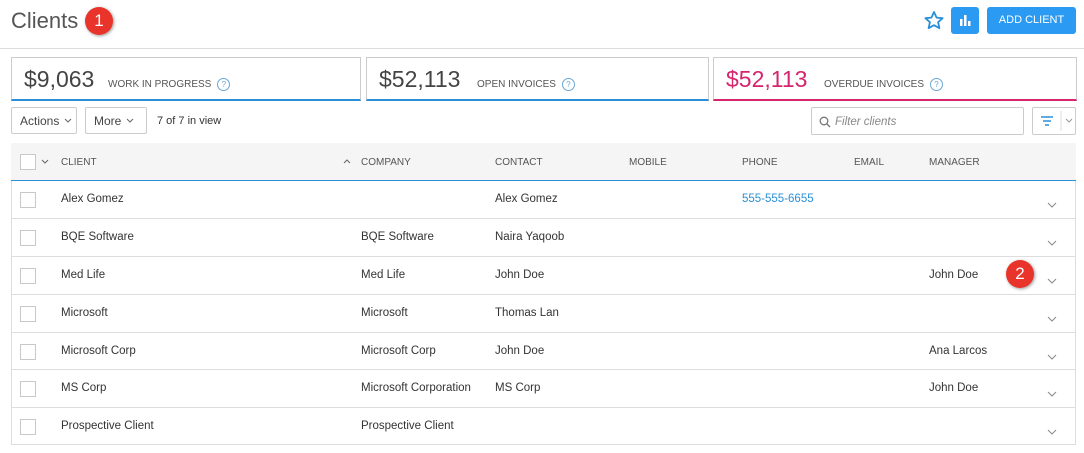  Describe the element at coordinates (40, 121) in the screenshot. I see `actions-label: Actions` at that location.